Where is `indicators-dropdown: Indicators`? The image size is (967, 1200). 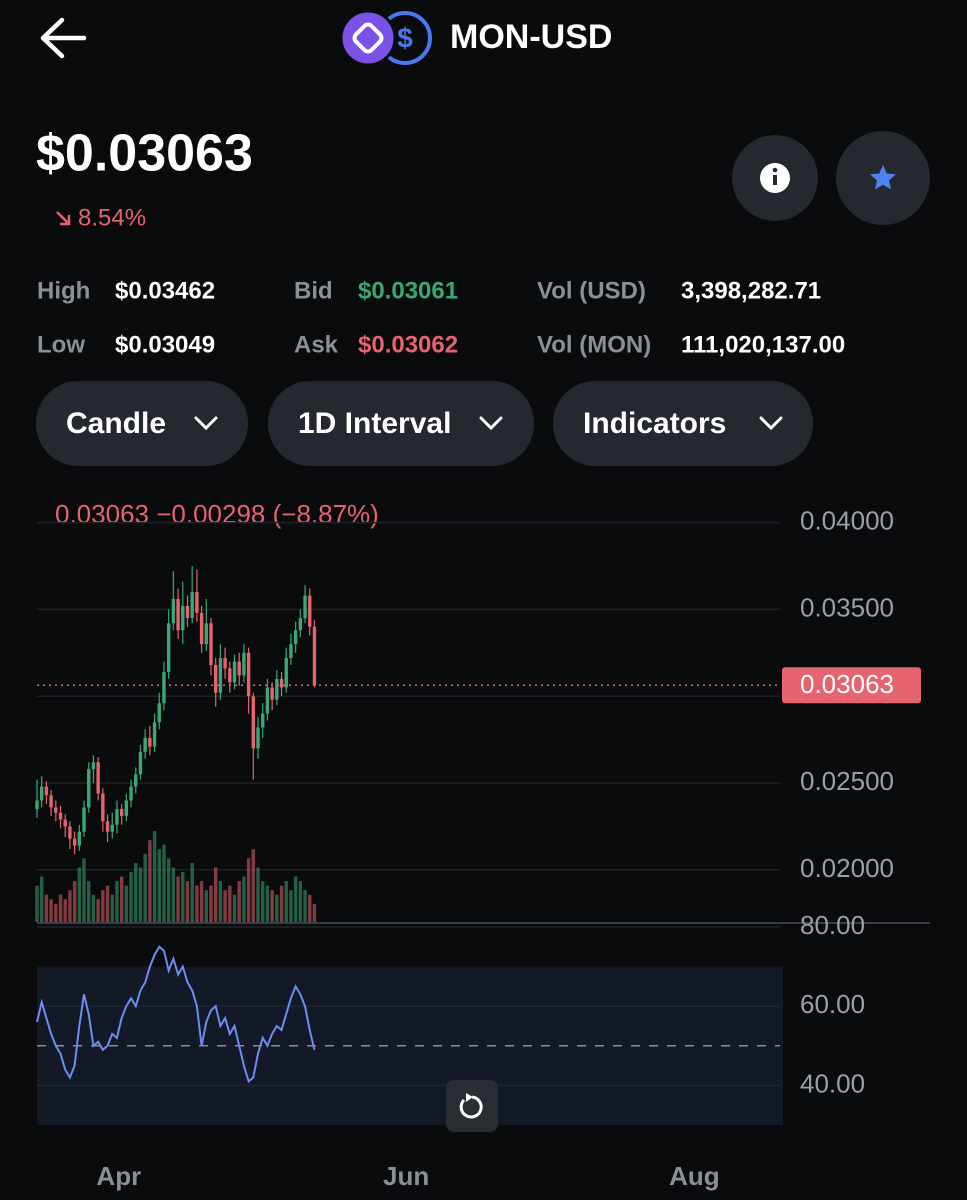 indicators-dropdown: Indicators is located at coordinates (683, 423).